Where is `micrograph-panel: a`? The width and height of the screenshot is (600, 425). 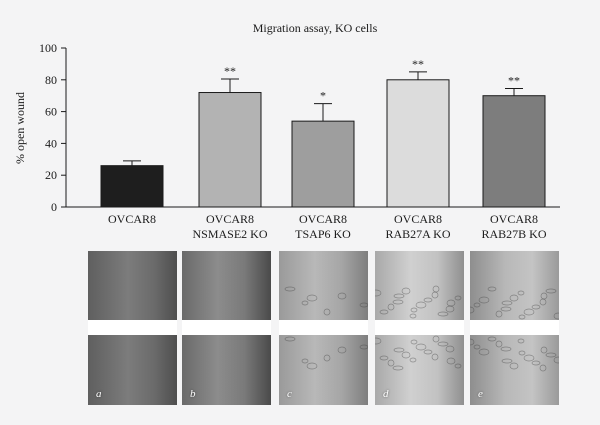
micrograph-panel: a is located at coordinates (132, 328).